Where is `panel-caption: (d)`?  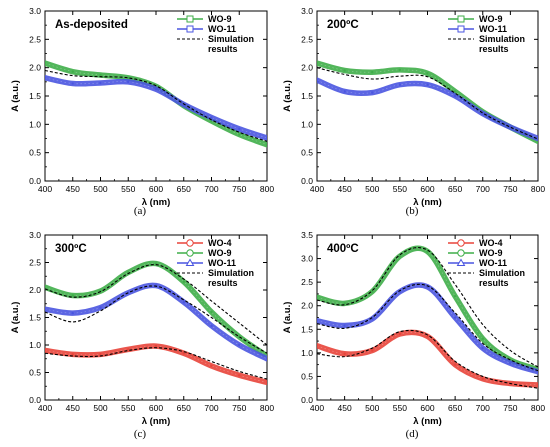 panel-caption: (d) is located at coordinates (412, 434).